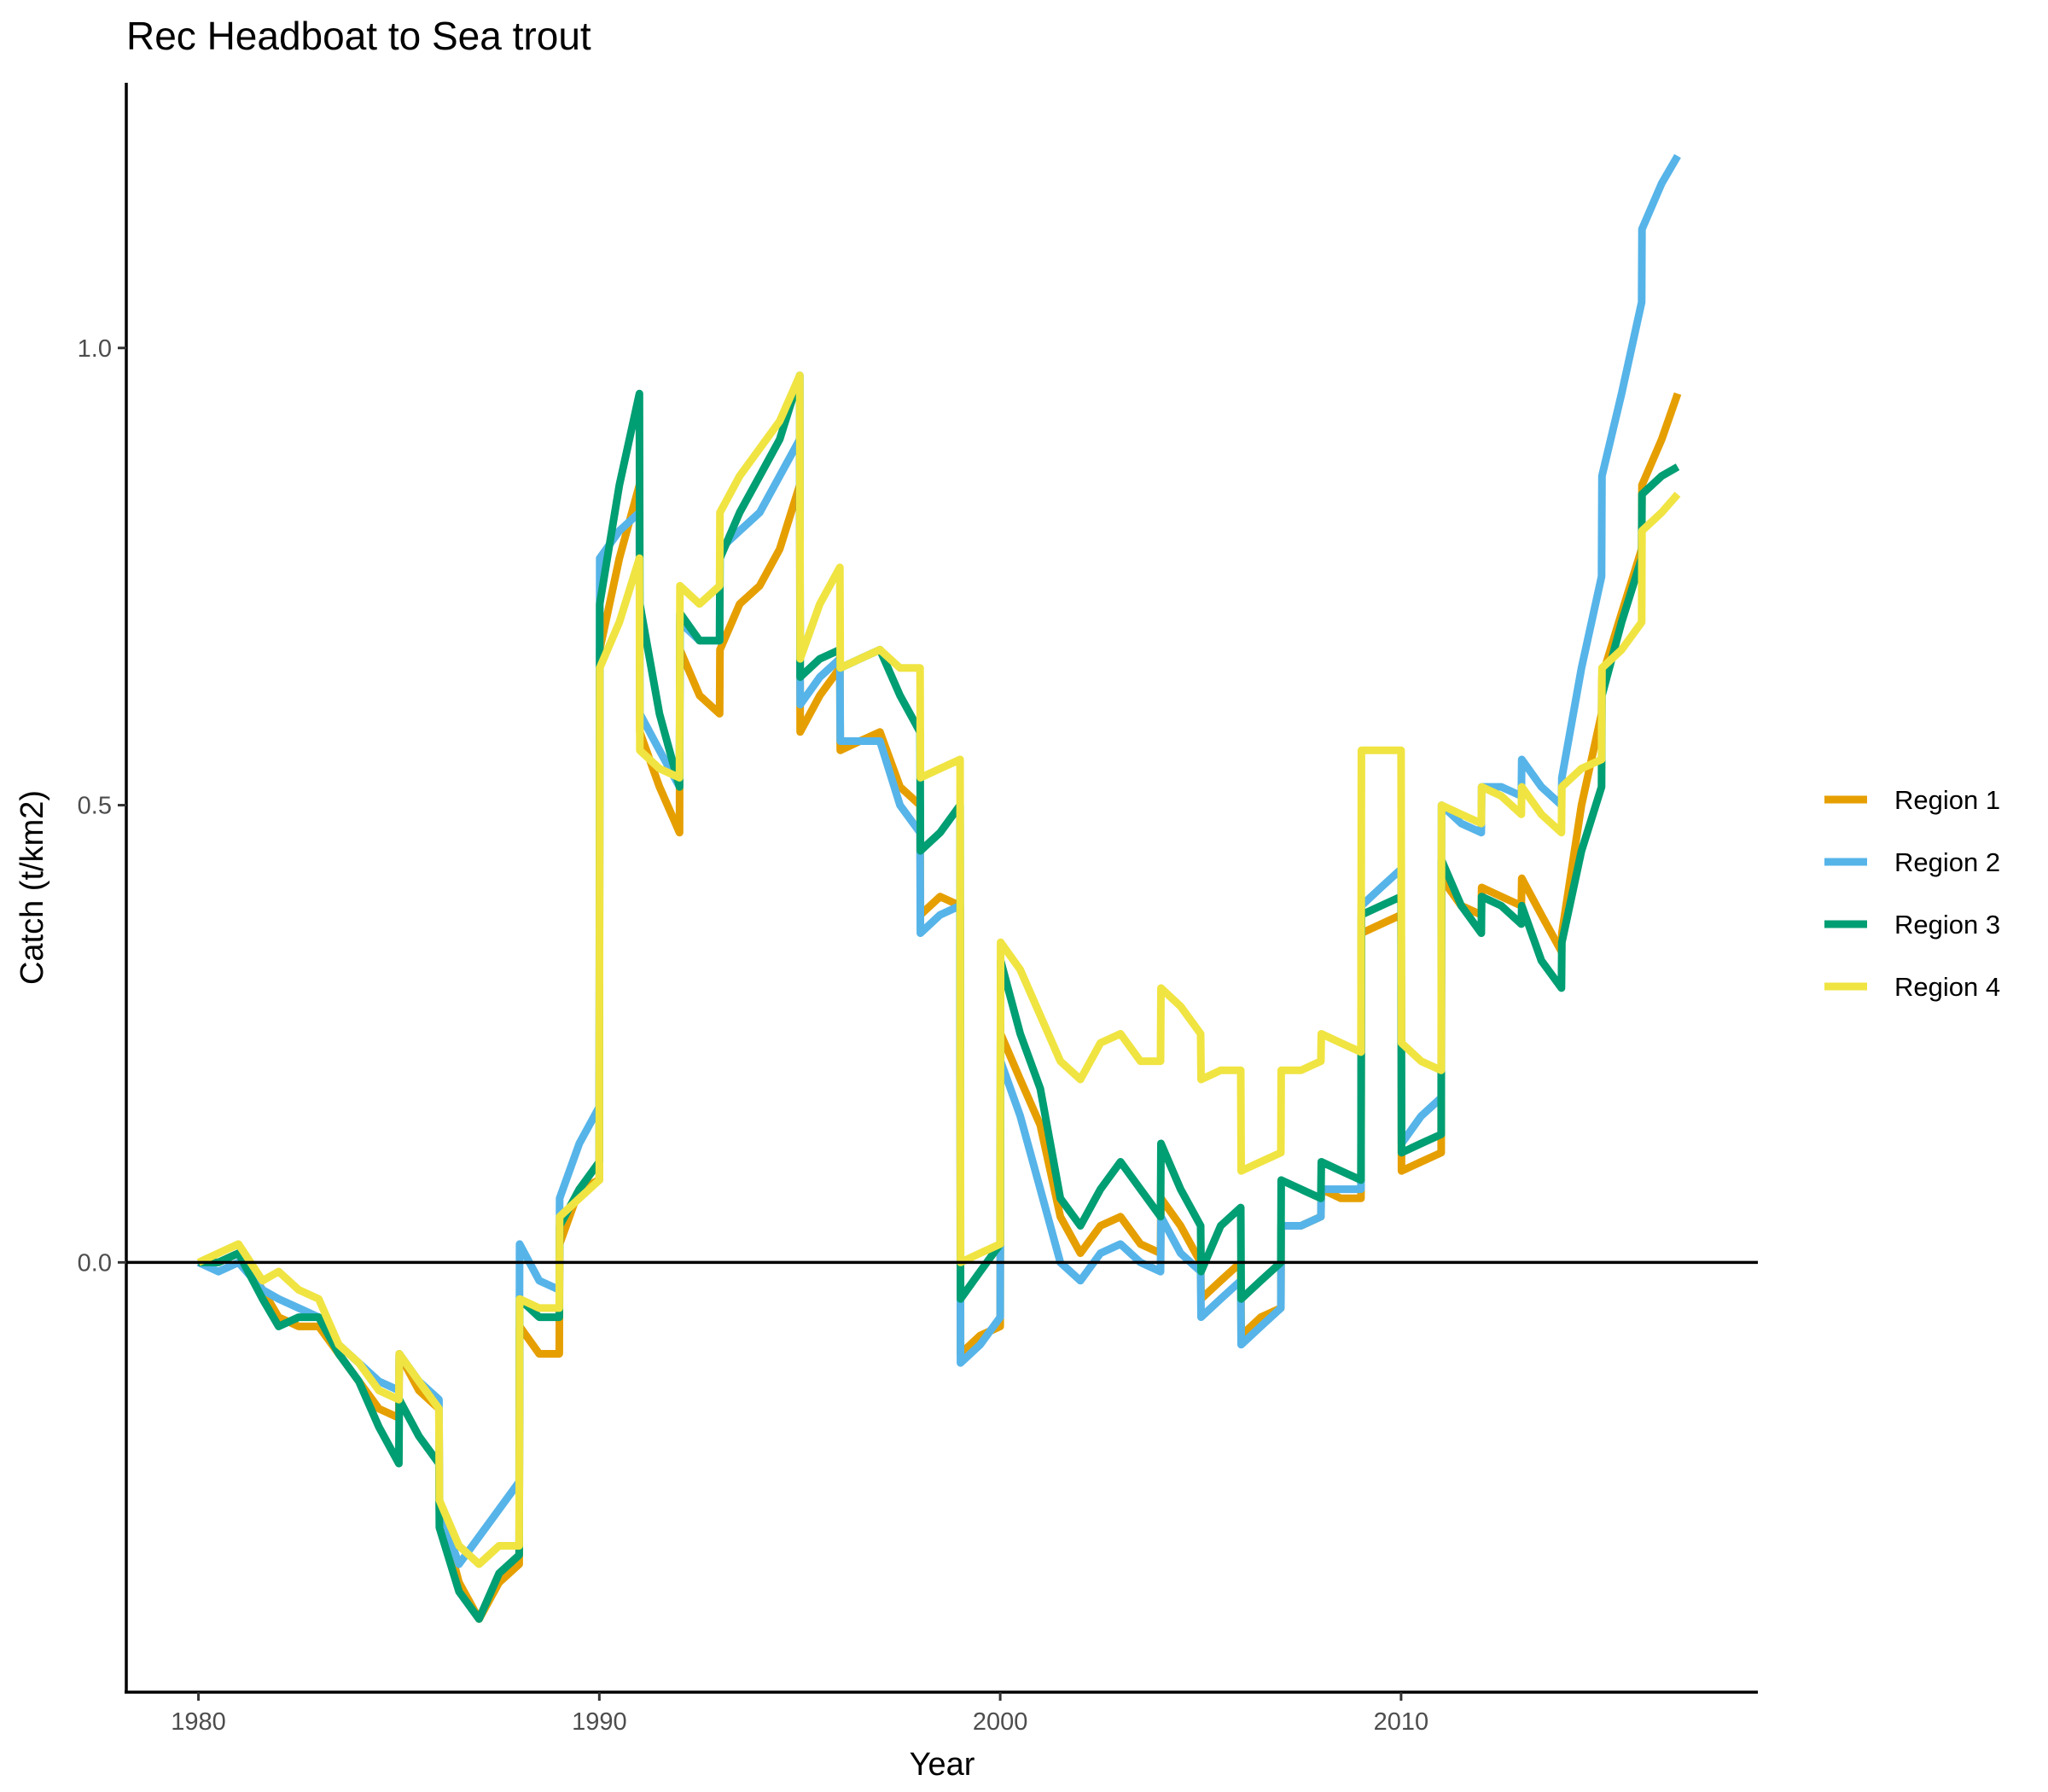 This screenshot has width=2048, height=1792. I want to click on y-axis-ticks: 0.0 0.5 1.0, so click(102, 806).